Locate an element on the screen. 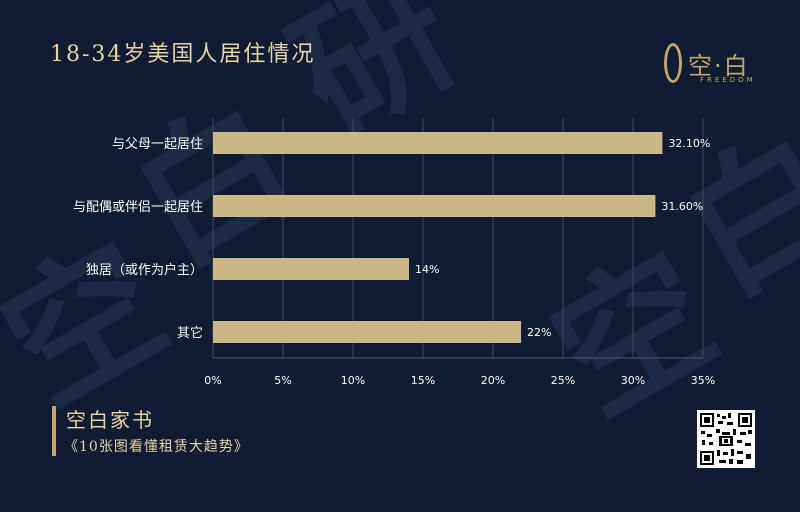  category-label: 其它 is located at coordinates (190, 333).